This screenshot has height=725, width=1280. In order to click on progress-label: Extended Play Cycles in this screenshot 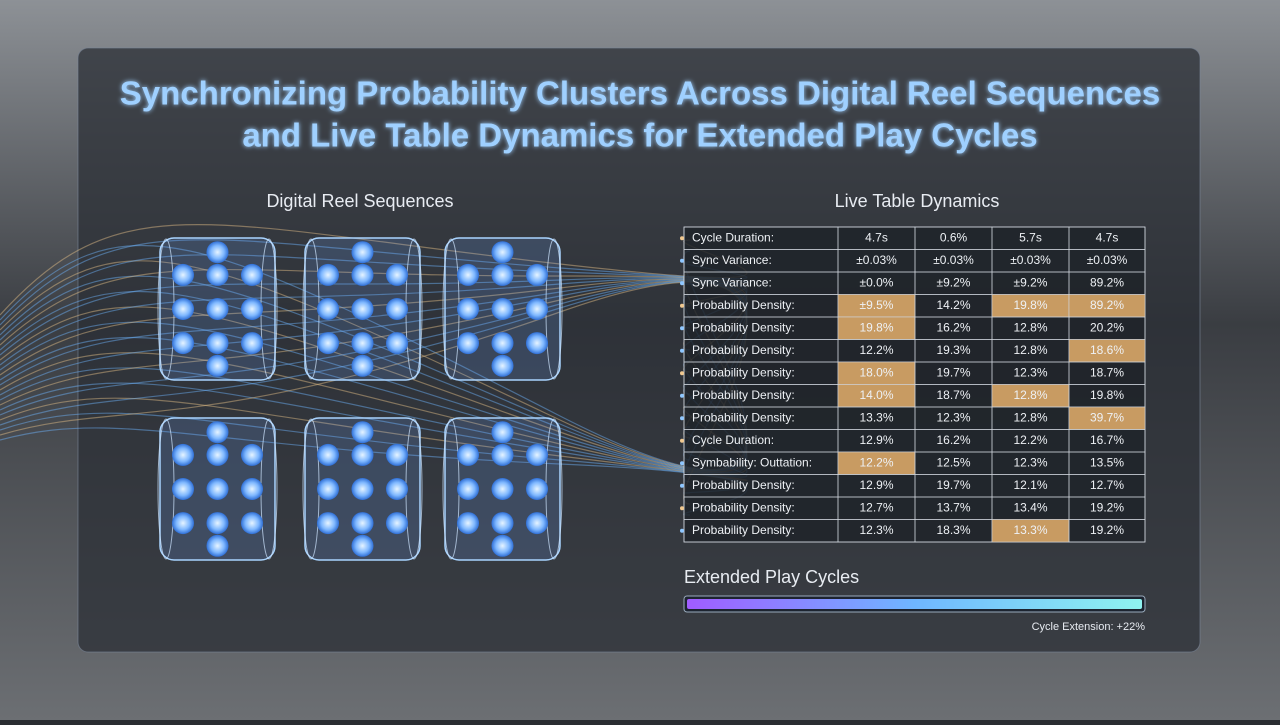, I will do `click(771, 577)`.